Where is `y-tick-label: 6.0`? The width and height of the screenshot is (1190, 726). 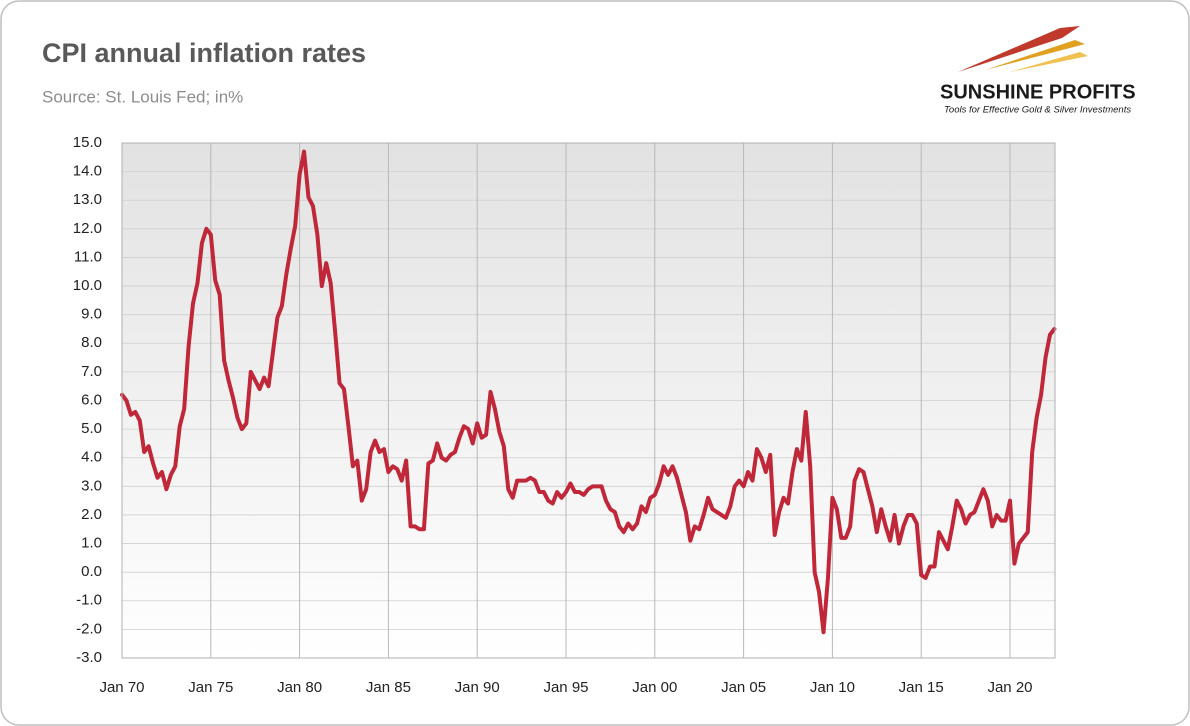 y-tick-label: 6.0 is located at coordinates (91, 399).